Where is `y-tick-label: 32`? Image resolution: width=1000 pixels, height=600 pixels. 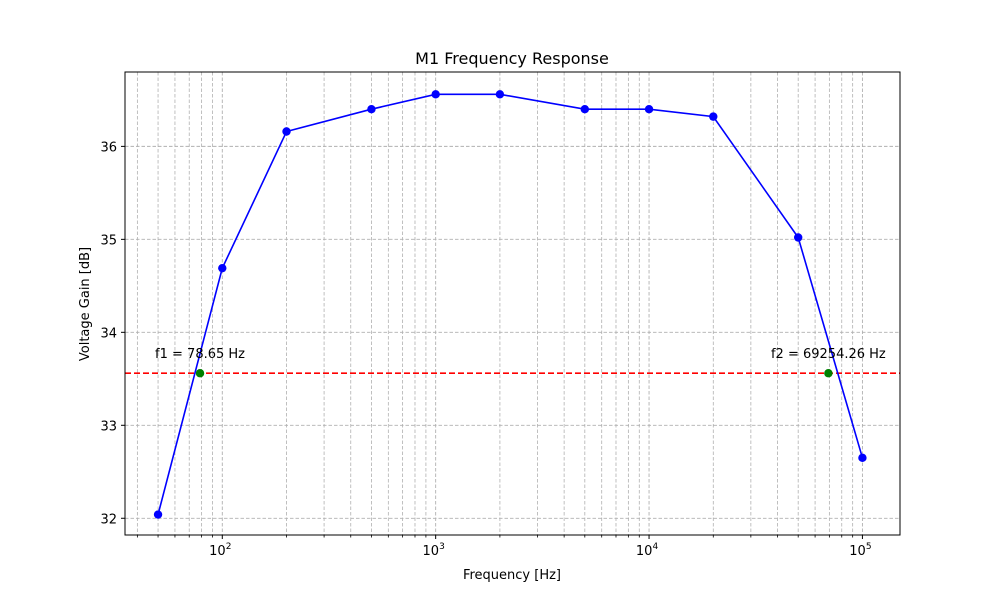
y-tick-label: 32 is located at coordinates (108, 519).